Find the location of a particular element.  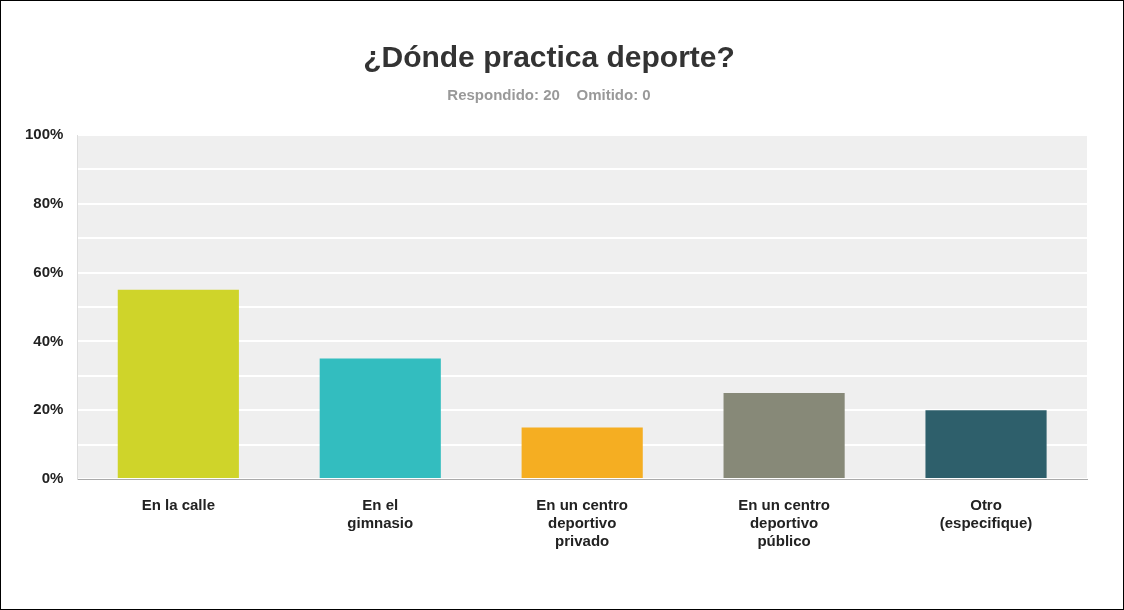

y-tick-label: 80% is located at coordinates (48, 202).